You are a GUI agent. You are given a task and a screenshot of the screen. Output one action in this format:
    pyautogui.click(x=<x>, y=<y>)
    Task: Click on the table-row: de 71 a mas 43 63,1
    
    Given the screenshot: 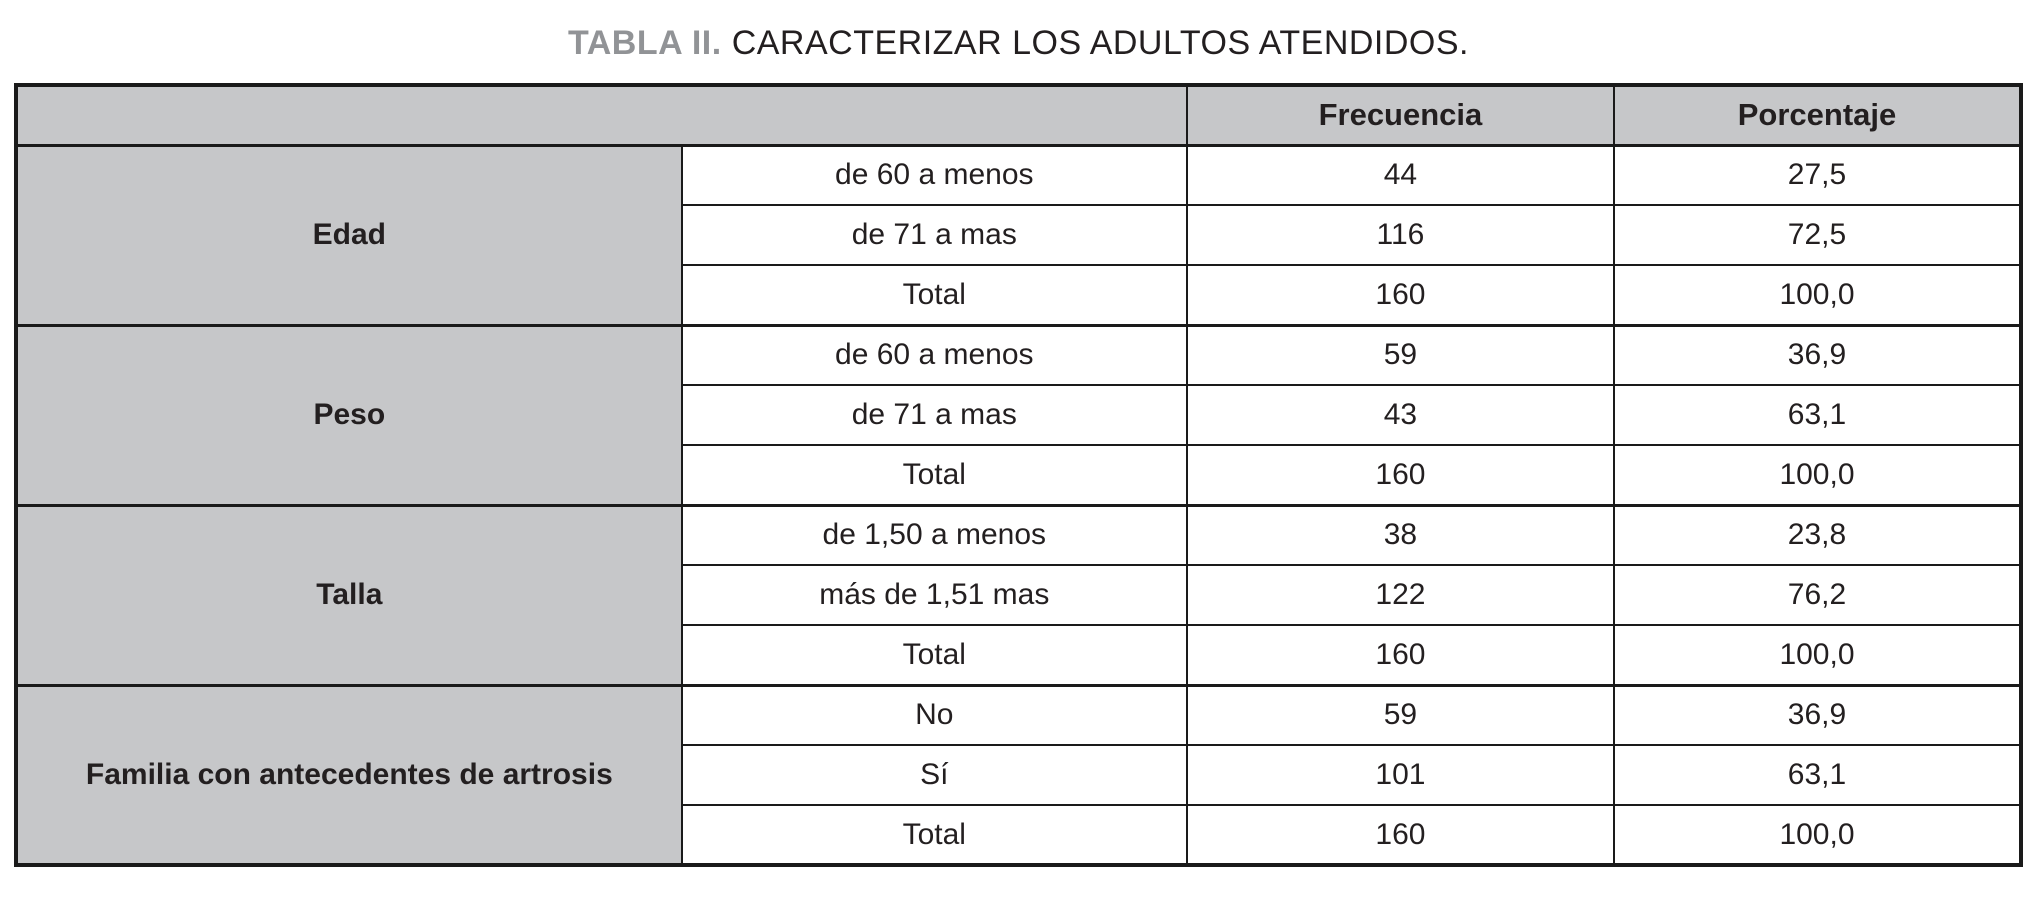 What is the action you would take?
    pyautogui.click(x=1019, y=415)
    